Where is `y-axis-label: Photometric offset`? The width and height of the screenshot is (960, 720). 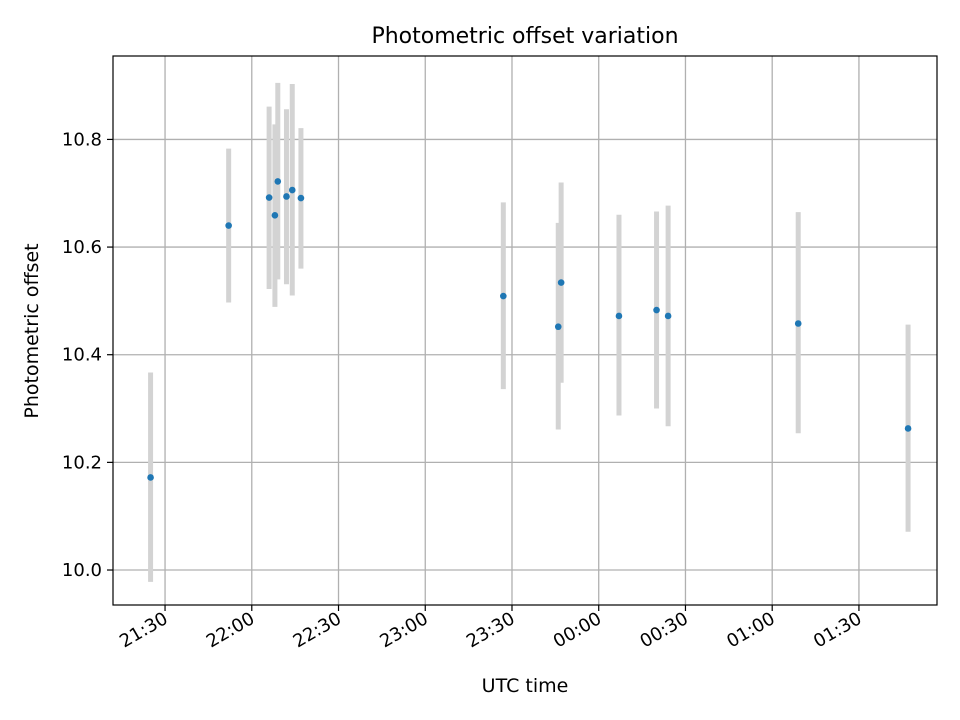
y-axis-label: Photometric offset is located at coordinates (32, 330).